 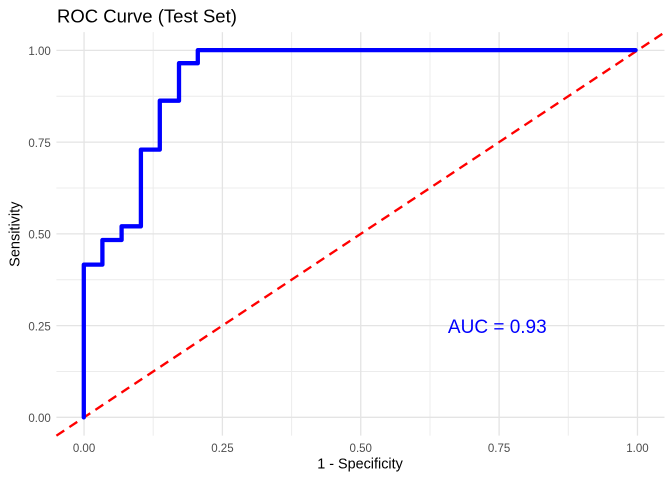 I want to click on svg-text: AUC = 0.93, so click(x=497, y=327).